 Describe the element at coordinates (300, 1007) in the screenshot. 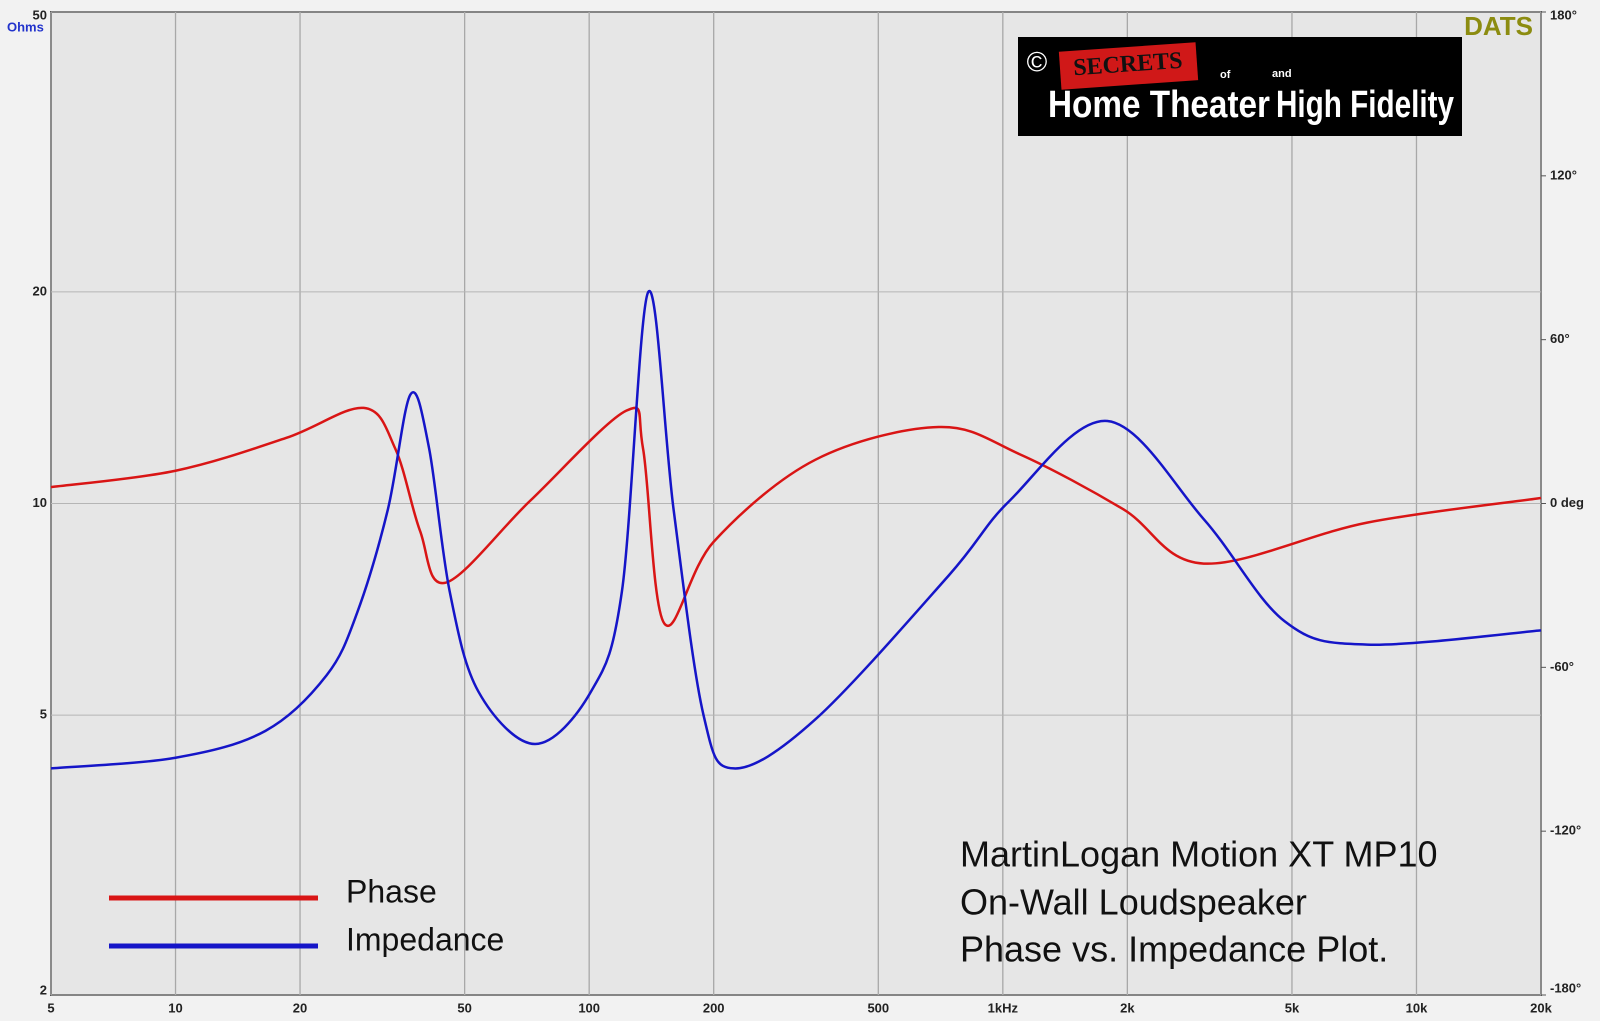

I see `x-tick-label: 20` at that location.